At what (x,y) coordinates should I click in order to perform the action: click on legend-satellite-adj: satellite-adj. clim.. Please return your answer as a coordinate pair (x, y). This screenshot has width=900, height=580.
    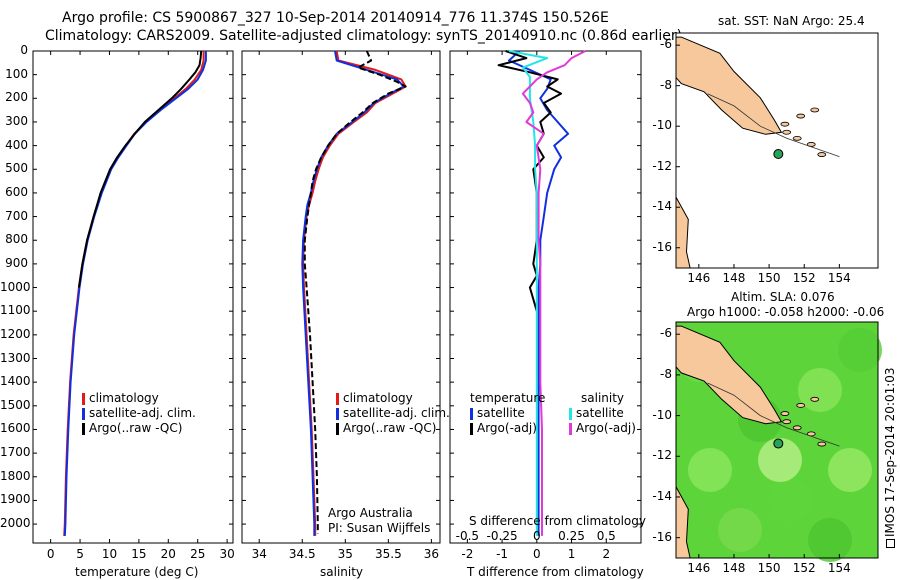
    Looking at the image, I should click on (142, 413).